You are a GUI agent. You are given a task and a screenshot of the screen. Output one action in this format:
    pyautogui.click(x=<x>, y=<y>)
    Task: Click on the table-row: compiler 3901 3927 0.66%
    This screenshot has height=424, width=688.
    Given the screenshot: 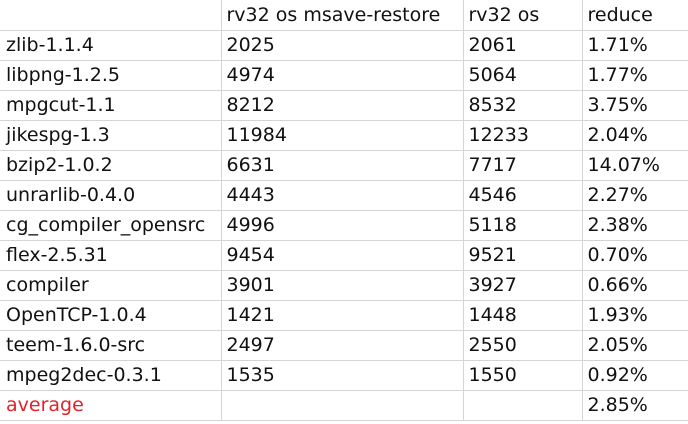 What is the action you would take?
    pyautogui.click(x=344, y=285)
    